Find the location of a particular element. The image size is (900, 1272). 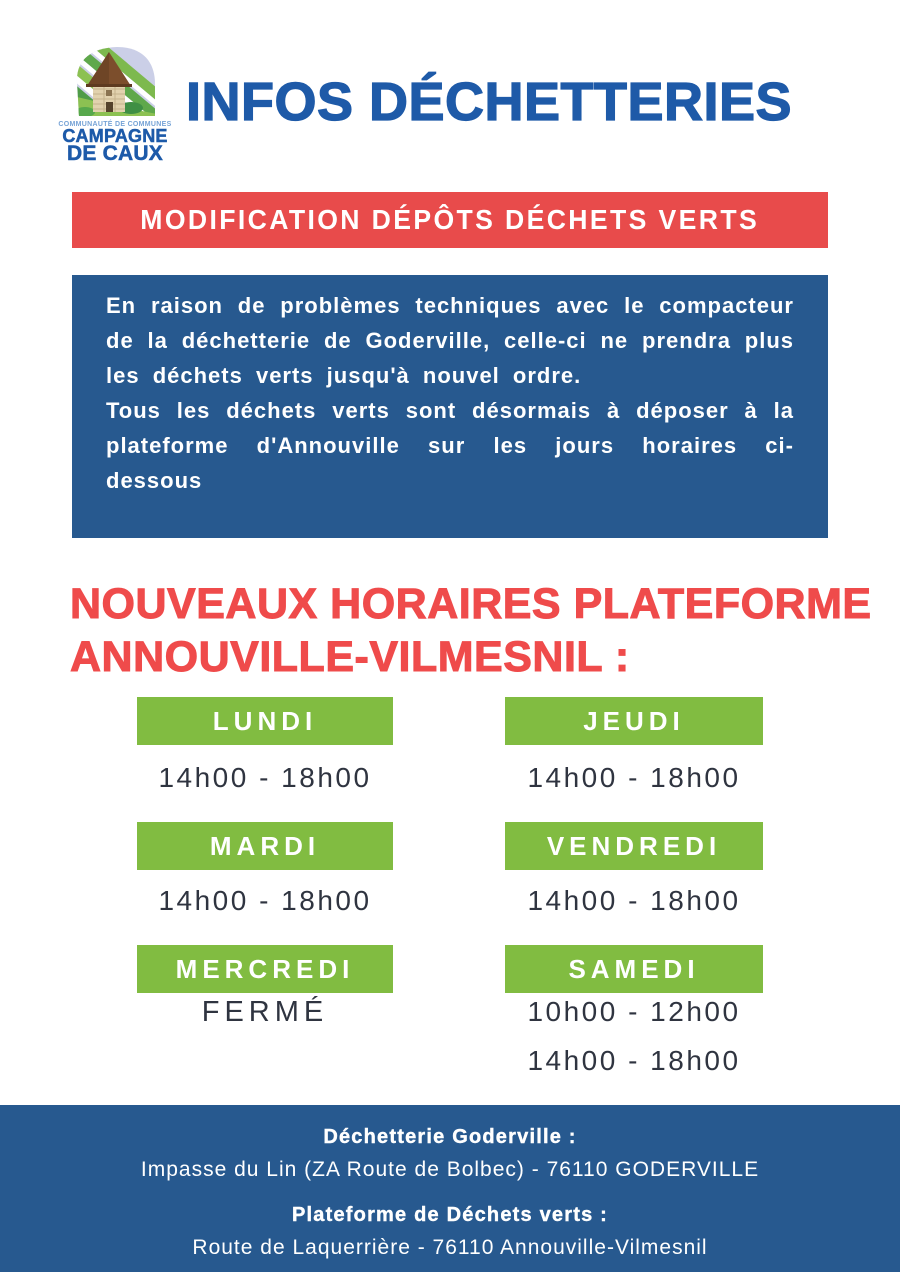

logo-community-label: COMMUNAUTÉ DE COMMUNES is located at coordinates (115, 124).